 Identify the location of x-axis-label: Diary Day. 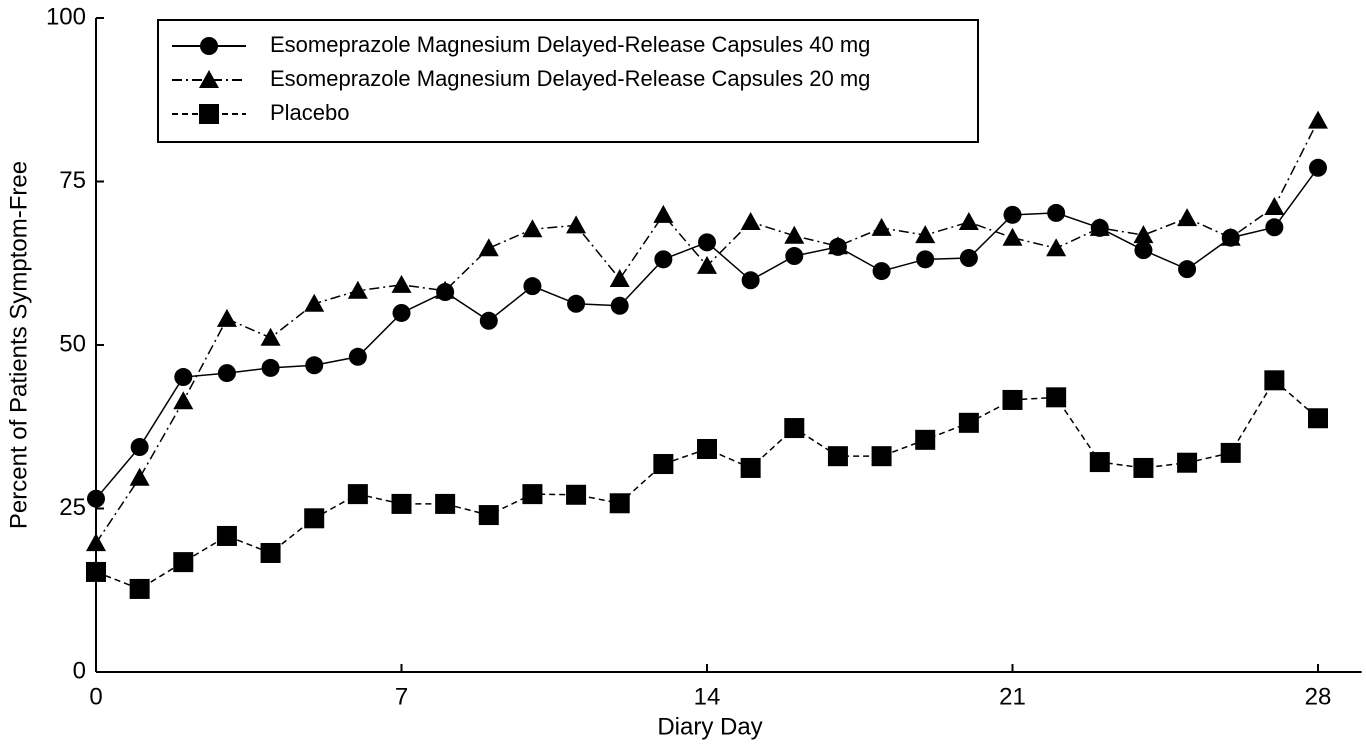
(709, 726).